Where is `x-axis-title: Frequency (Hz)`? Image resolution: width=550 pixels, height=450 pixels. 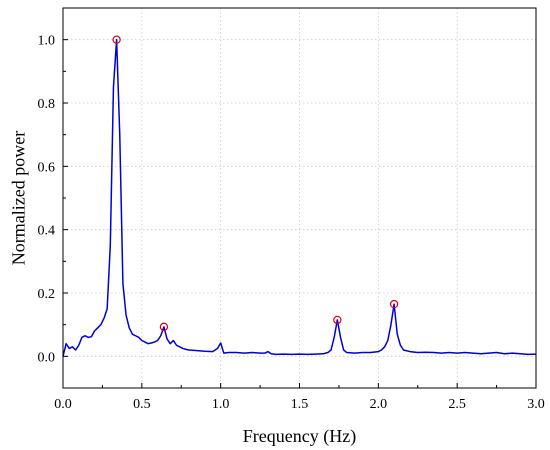
x-axis-title: Frequency (Hz) is located at coordinates (299, 436).